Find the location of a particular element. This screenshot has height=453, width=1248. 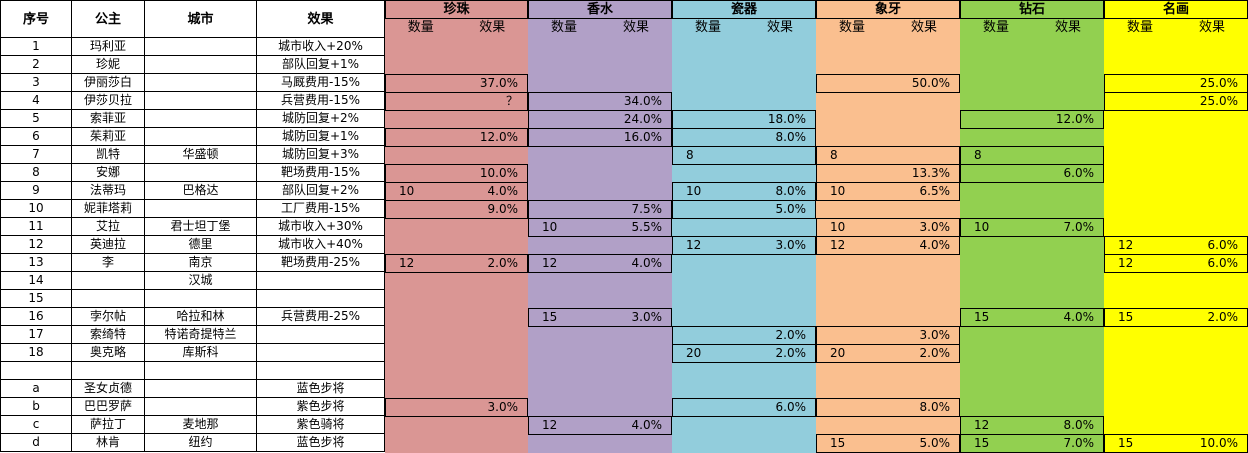

cell-id: 6 is located at coordinates (36, 137).